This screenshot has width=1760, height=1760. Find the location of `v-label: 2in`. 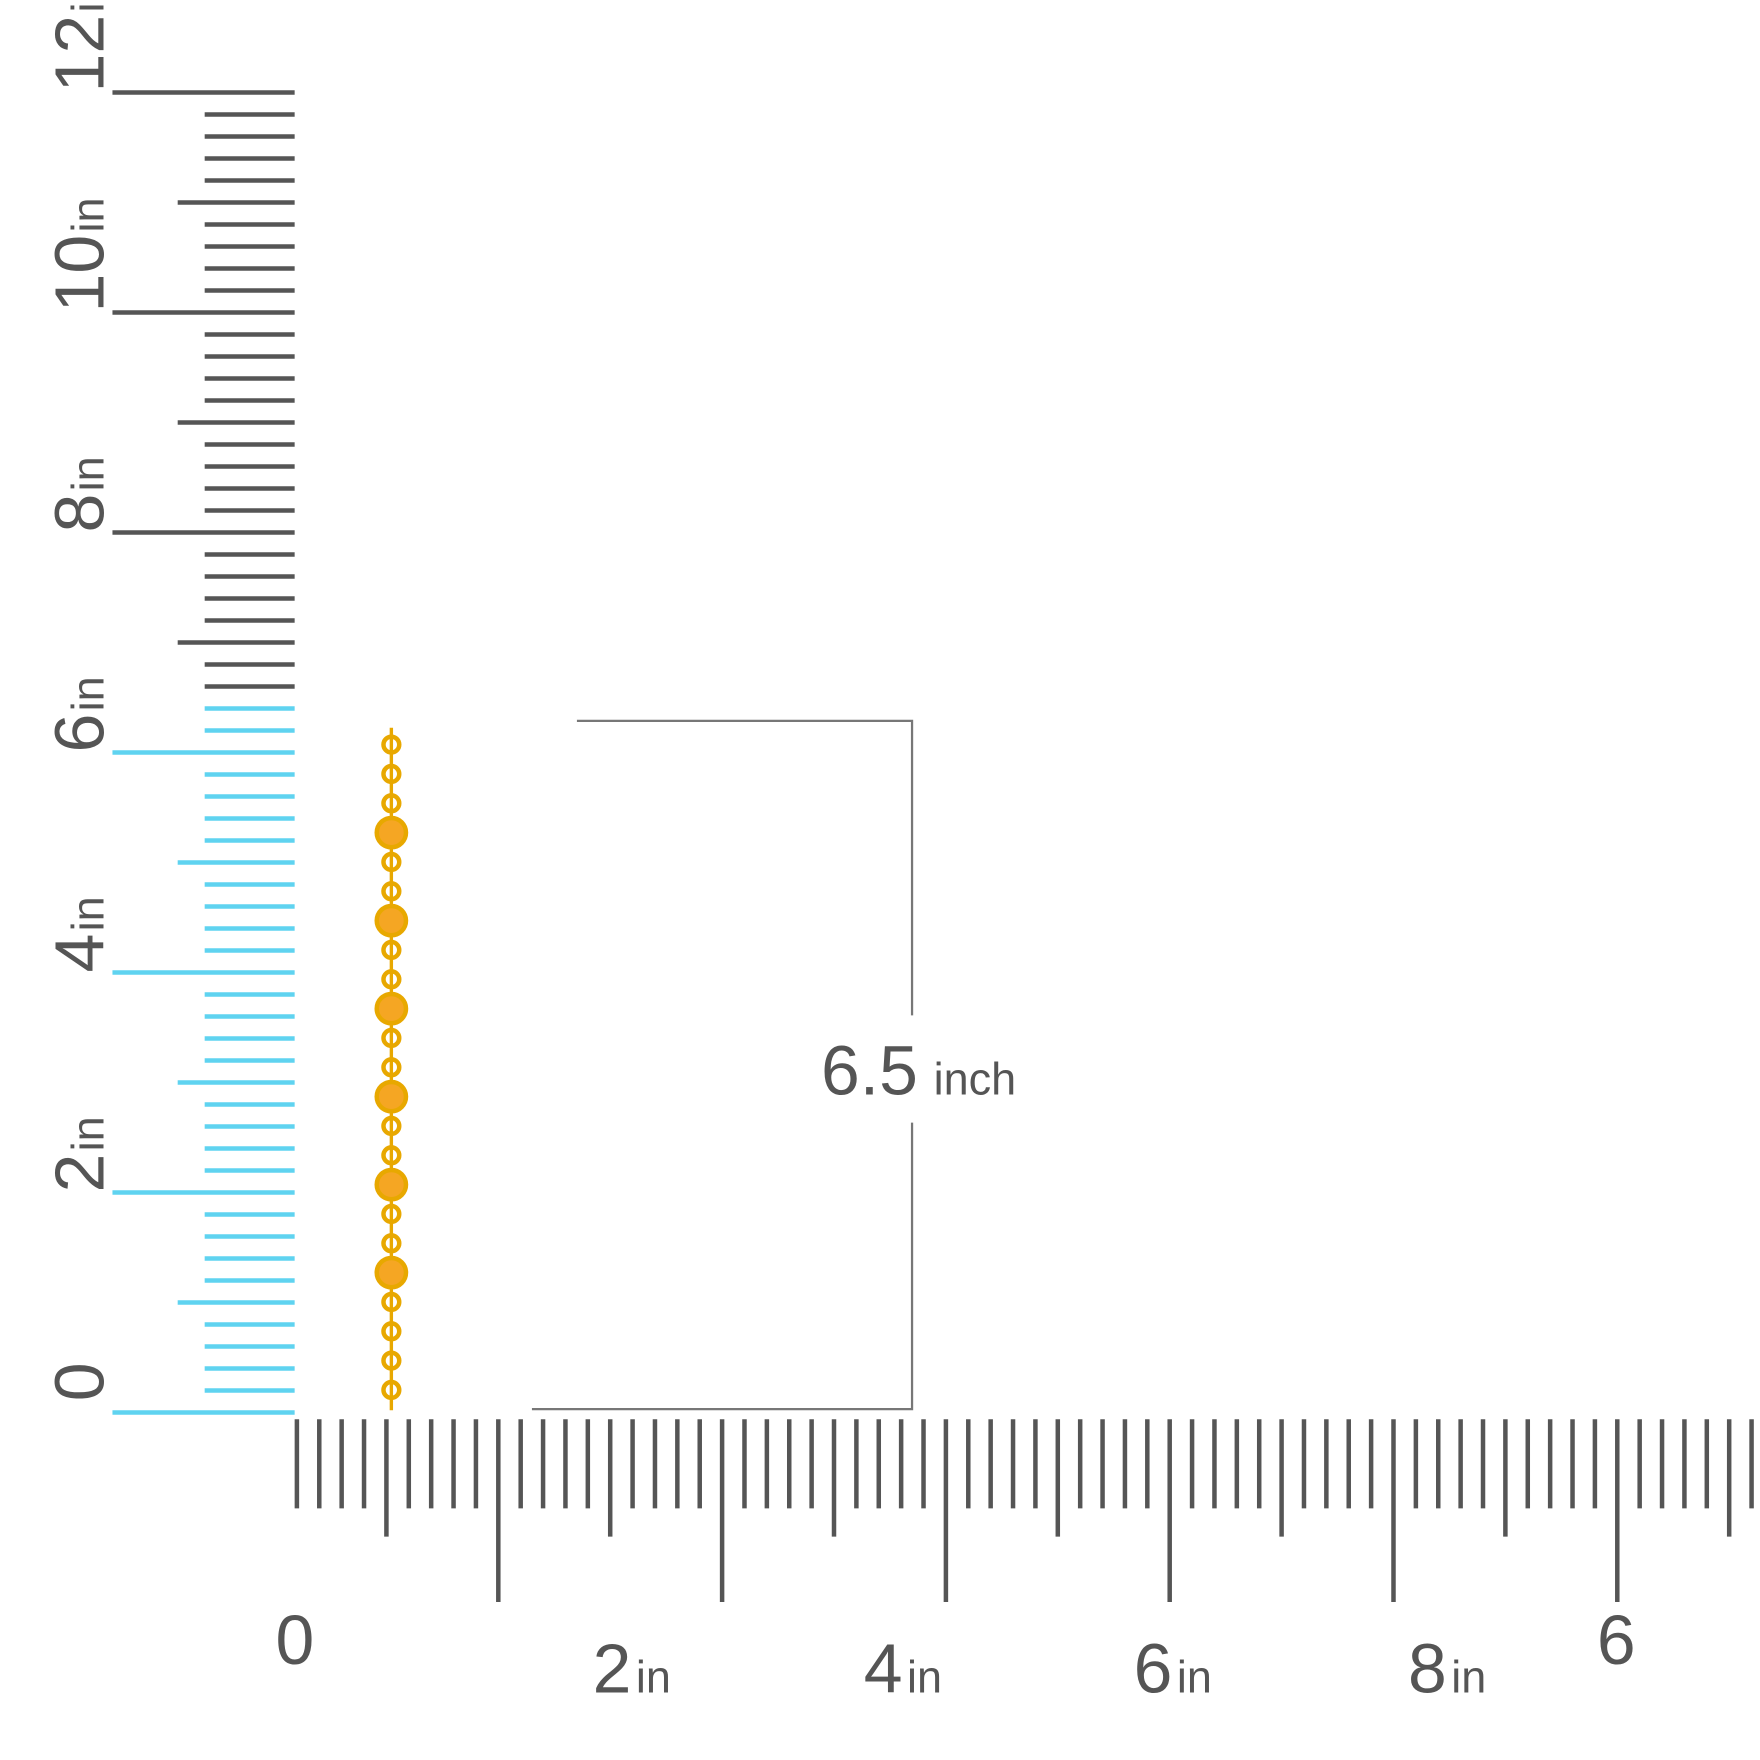

v-label: 2in is located at coordinates (80, 1154).